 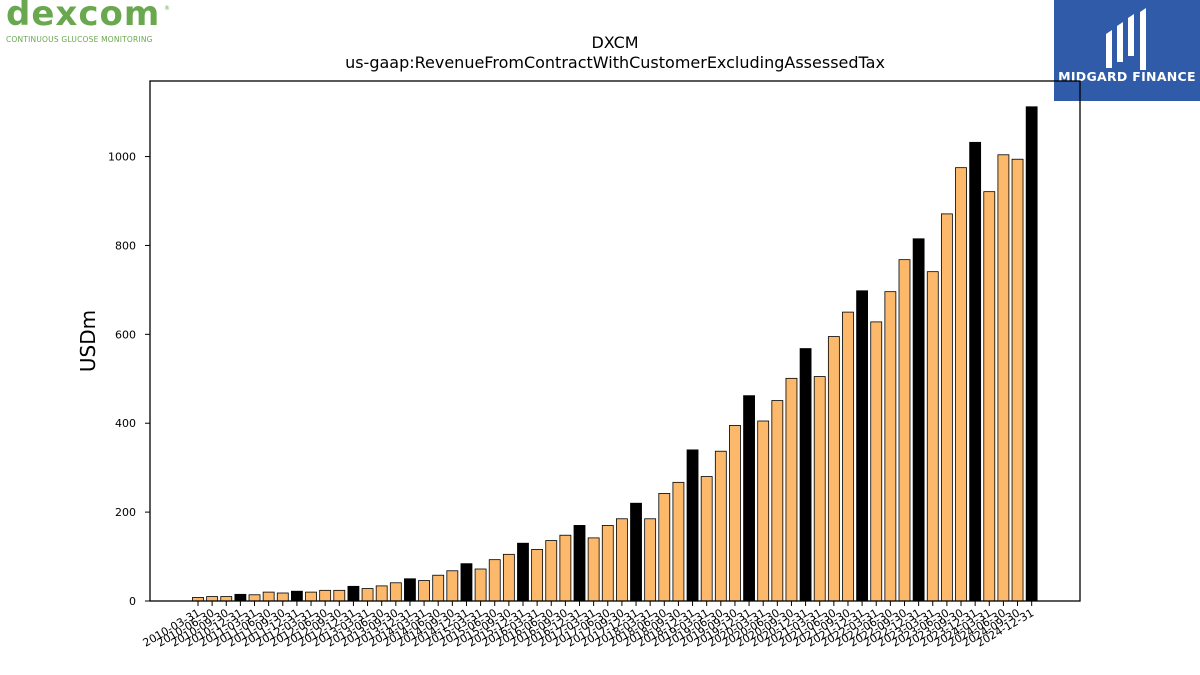 What do you see at coordinates (125, 423) in the screenshot?
I see `y-tick-label: 400` at bounding box center [125, 423].